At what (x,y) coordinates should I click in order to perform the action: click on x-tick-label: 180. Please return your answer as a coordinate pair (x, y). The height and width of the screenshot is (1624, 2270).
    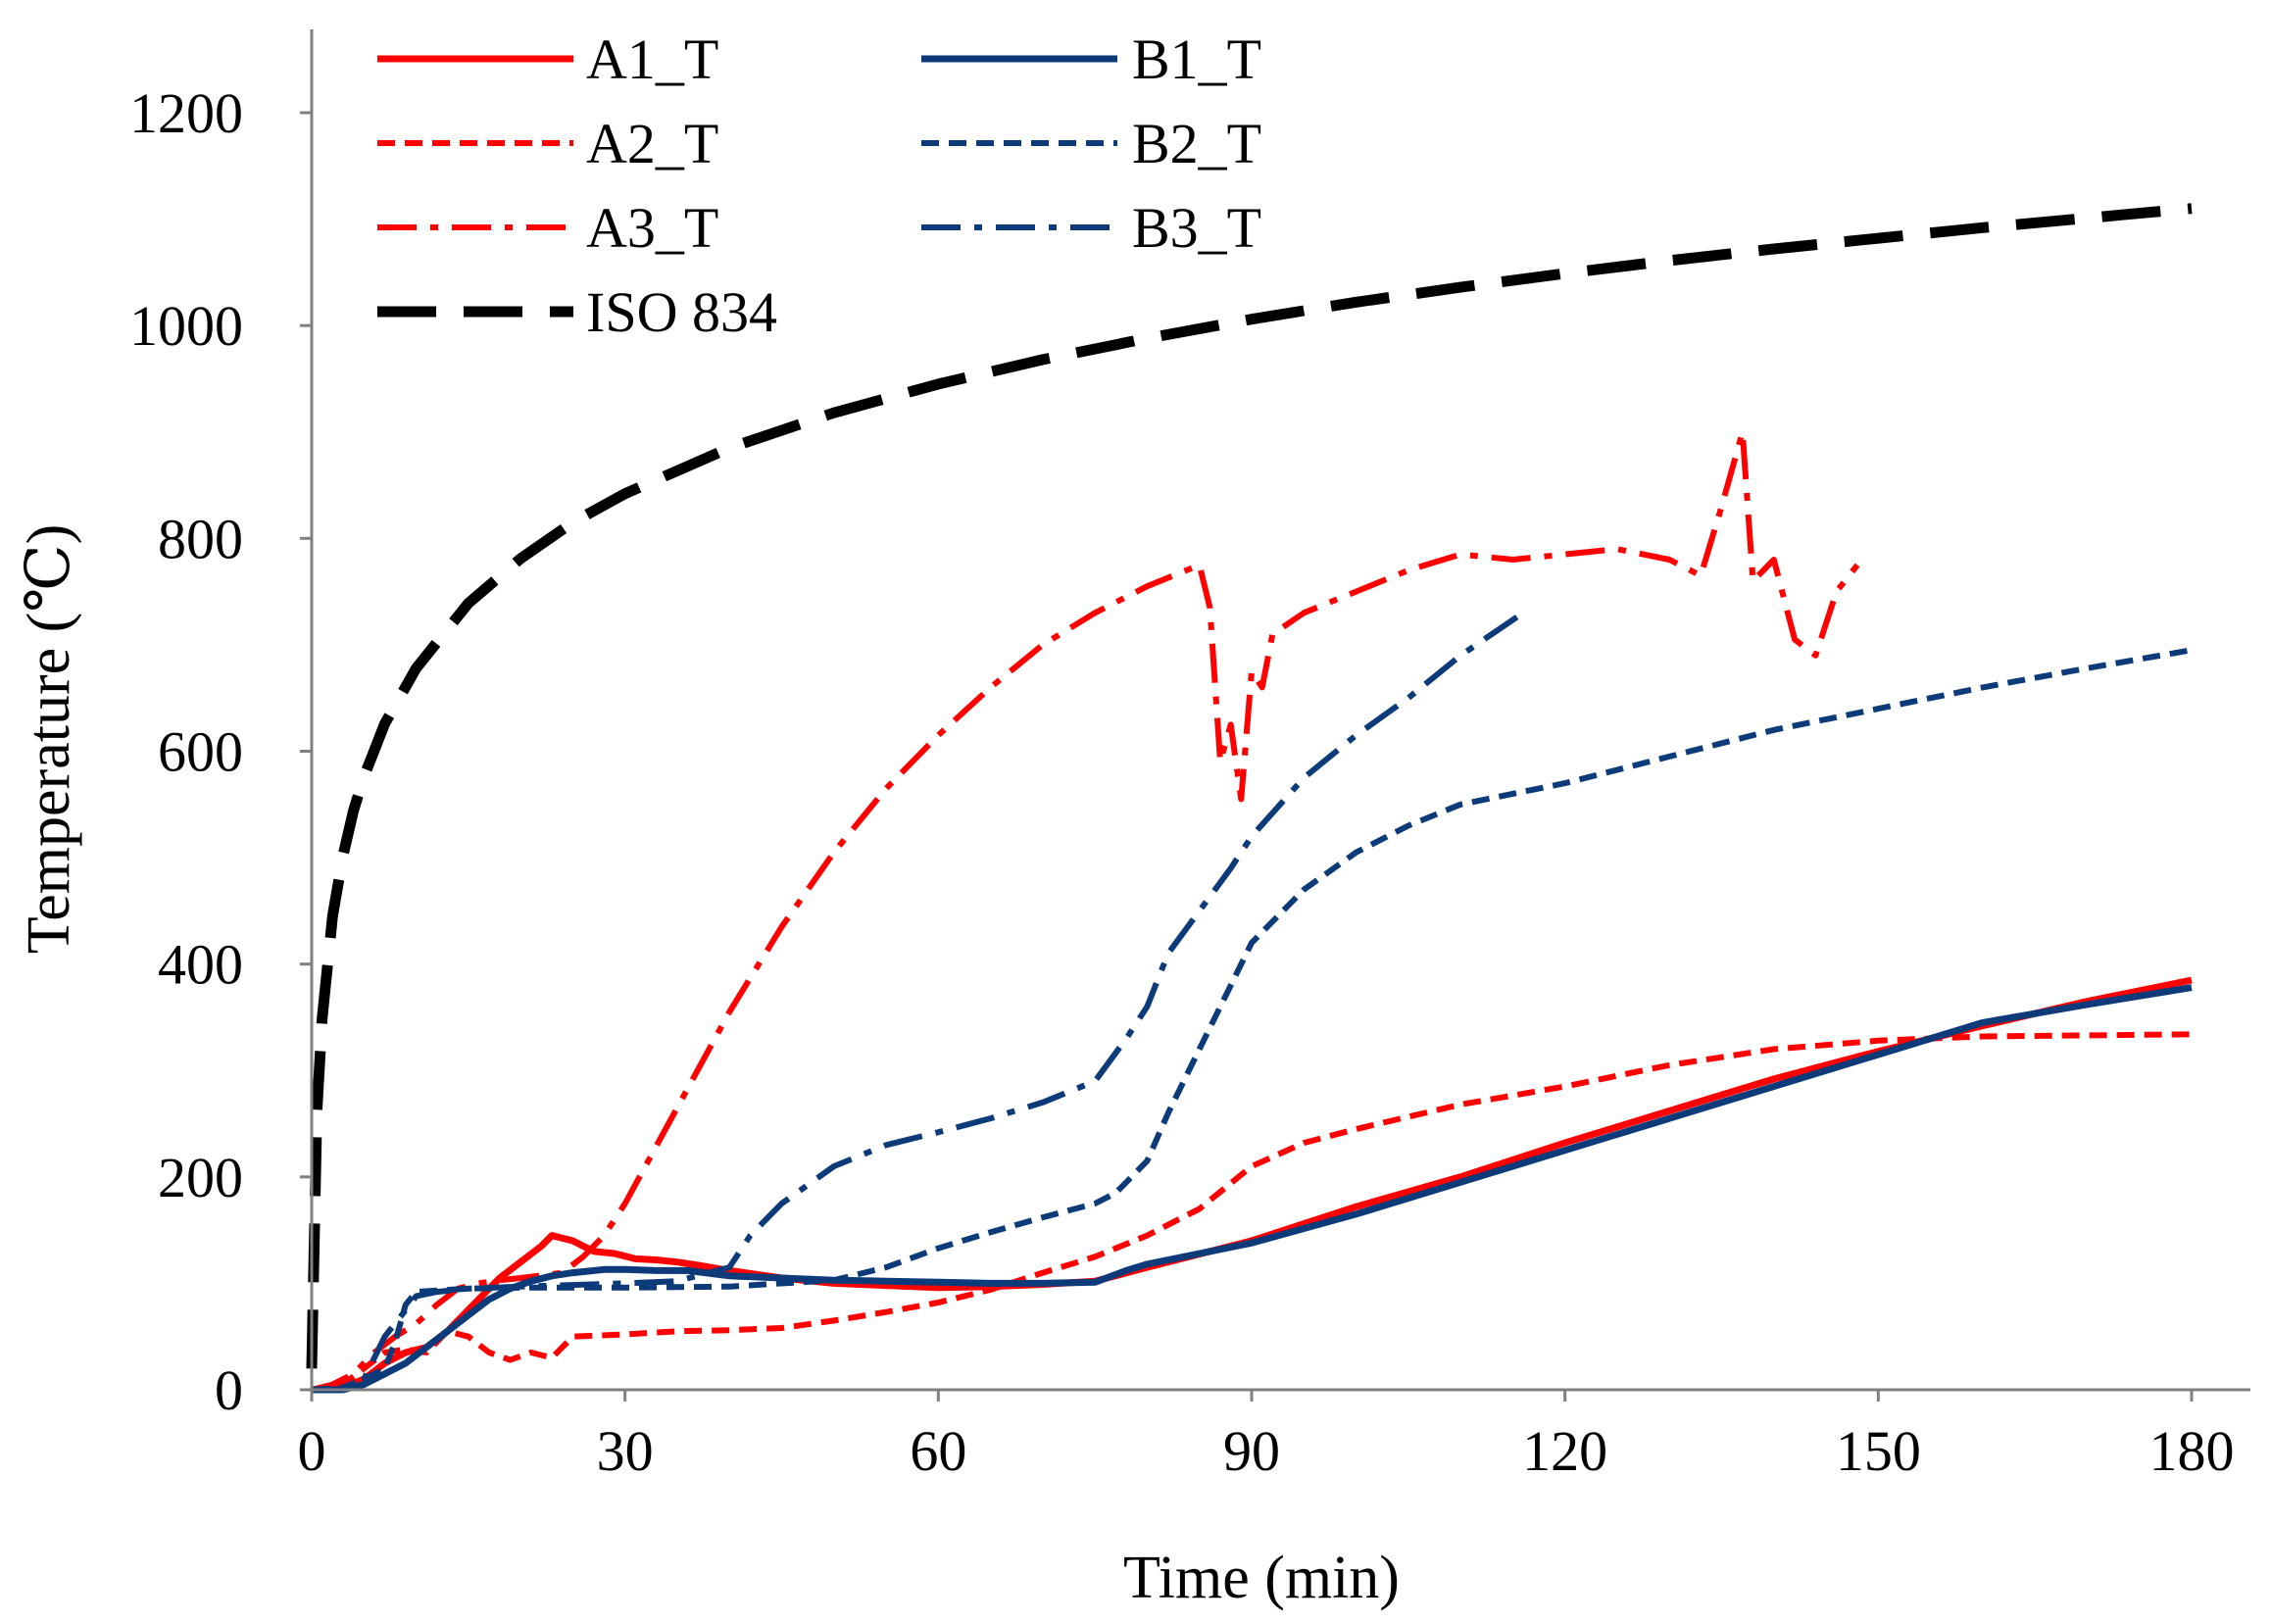
    Looking at the image, I should click on (2192, 1451).